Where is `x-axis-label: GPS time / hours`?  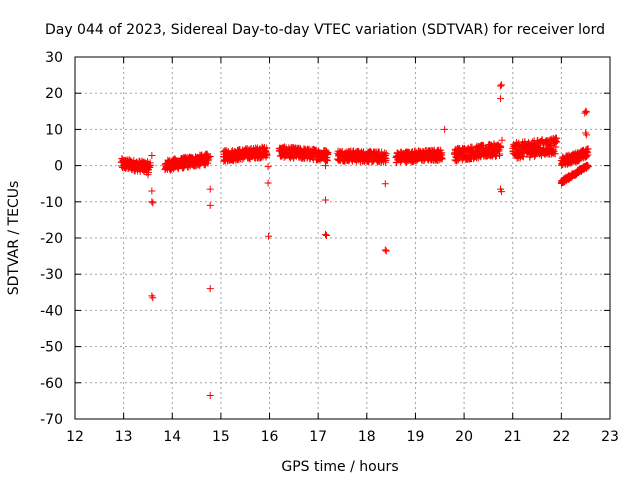
x-axis-label: GPS time / hours is located at coordinates (339, 467).